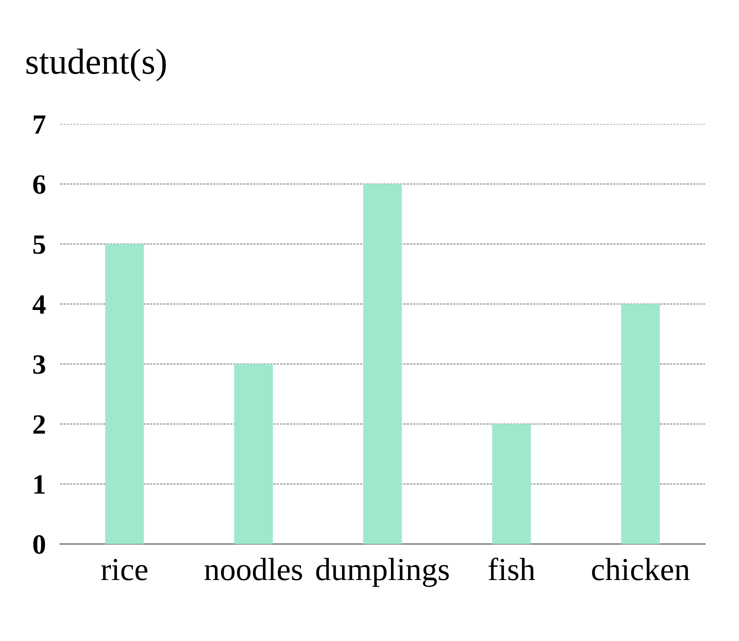 The width and height of the screenshot is (739, 641). What do you see at coordinates (382, 572) in the screenshot?
I see `x-tick-label: dumplings` at bounding box center [382, 572].